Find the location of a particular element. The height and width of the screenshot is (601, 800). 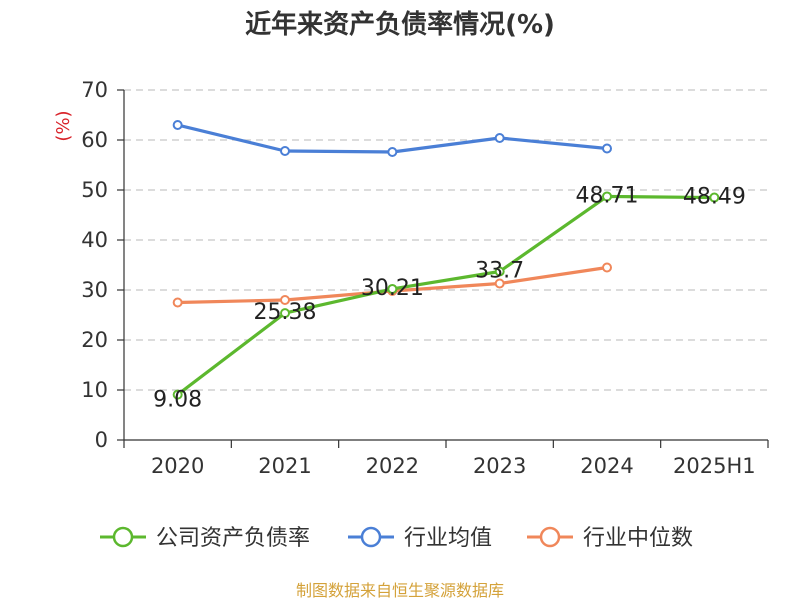

legend-label: 行业中位数 is located at coordinates (638, 538).